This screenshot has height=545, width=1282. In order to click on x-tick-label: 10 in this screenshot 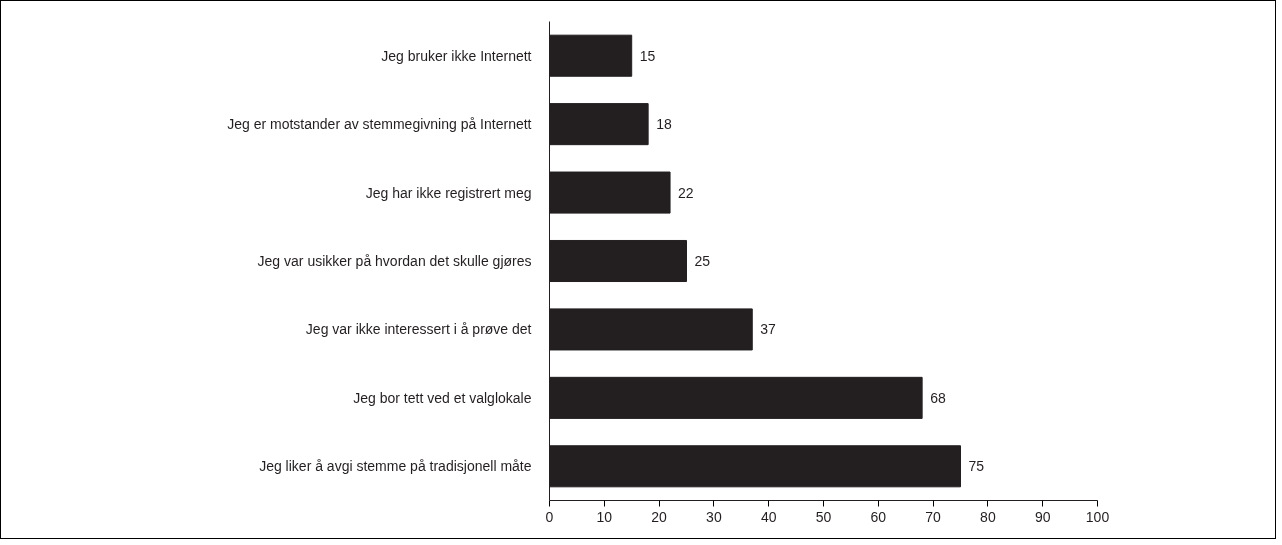, I will do `click(604, 516)`.